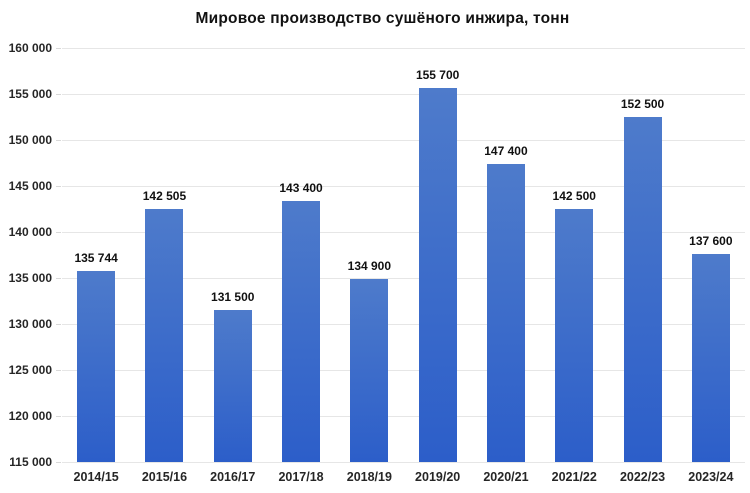  I want to click on data-label: 137 600, so click(711, 241).